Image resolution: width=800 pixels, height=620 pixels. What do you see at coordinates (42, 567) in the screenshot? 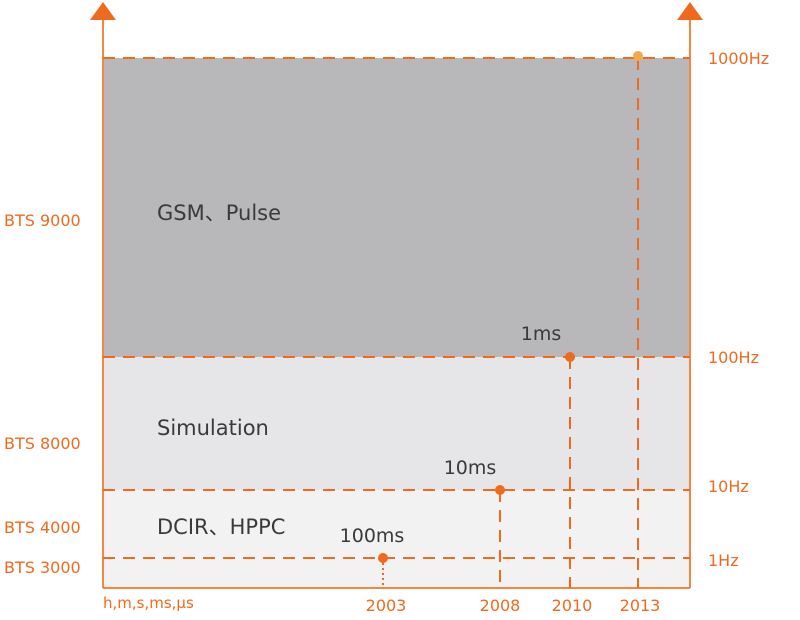
I see `left-label: BTS 3000` at bounding box center [42, 567].